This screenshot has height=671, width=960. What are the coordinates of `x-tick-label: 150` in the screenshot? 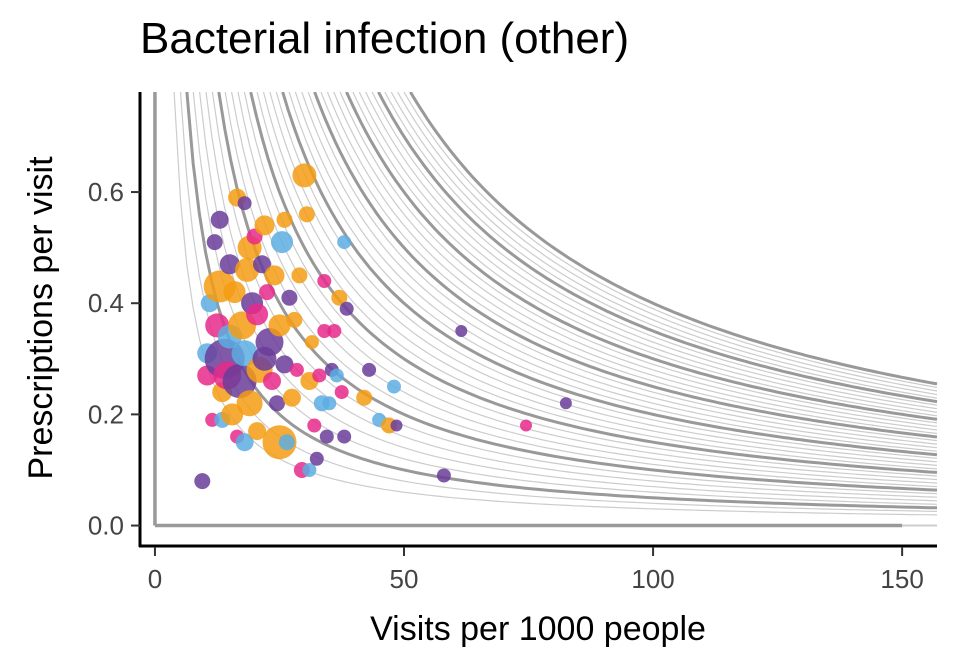 It's located at (901, 579).